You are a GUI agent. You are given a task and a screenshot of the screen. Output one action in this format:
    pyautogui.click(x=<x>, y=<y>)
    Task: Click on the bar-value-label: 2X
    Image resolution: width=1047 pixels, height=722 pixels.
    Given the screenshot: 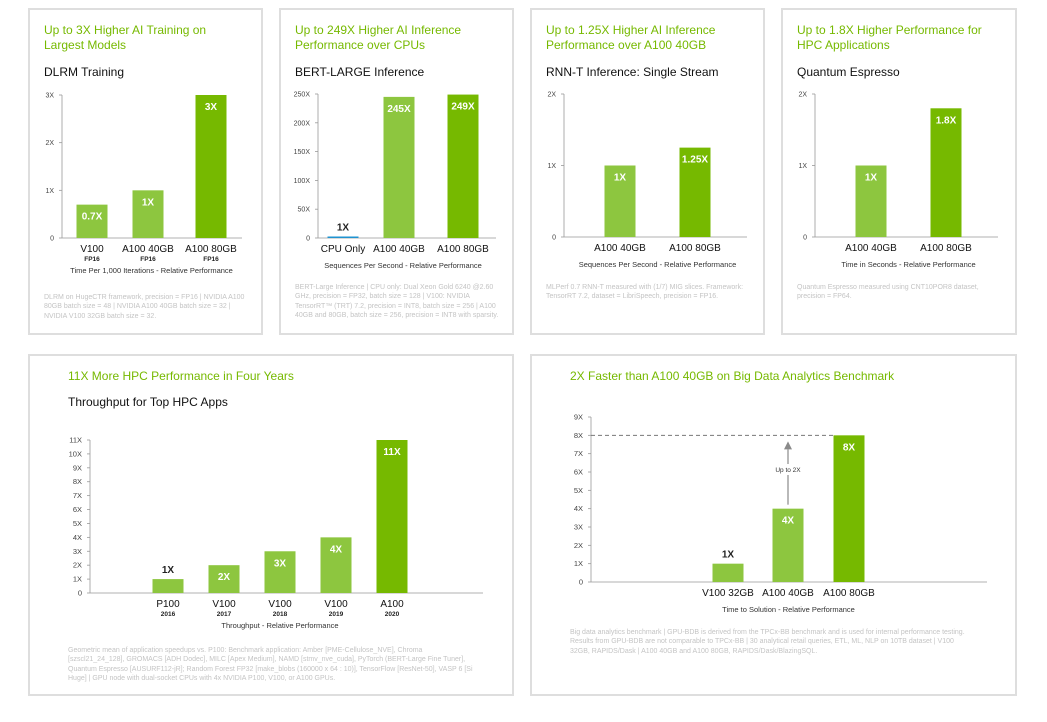 What is the action you would take?
    pyautogui.click(x=224, y=577)
    